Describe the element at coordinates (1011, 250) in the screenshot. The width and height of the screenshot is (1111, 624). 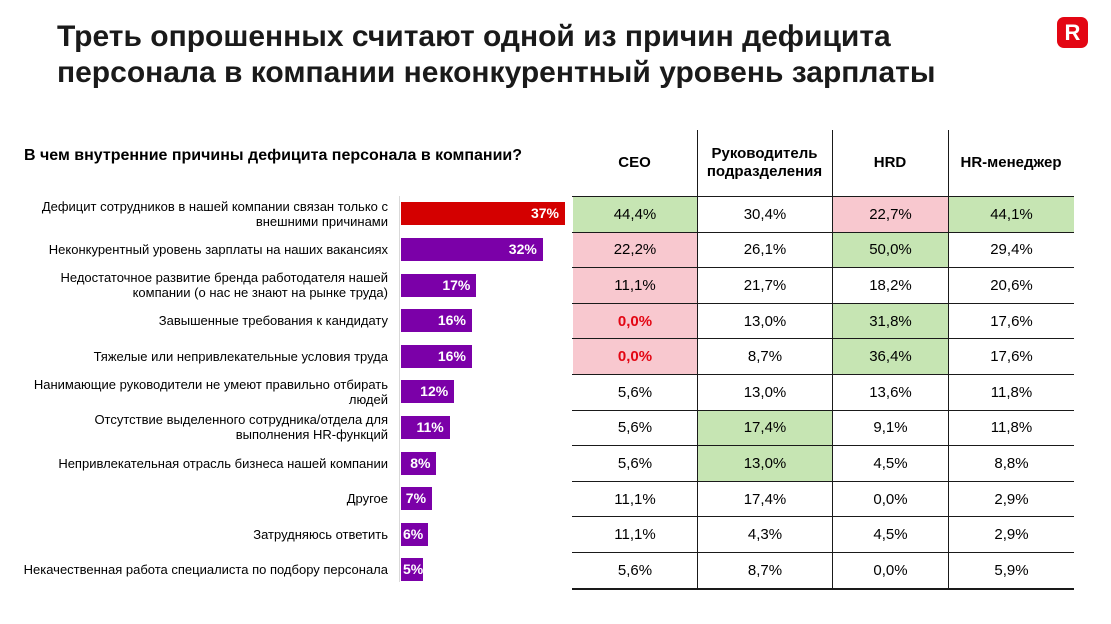
I see `table-cell: 29,4%` at that location.